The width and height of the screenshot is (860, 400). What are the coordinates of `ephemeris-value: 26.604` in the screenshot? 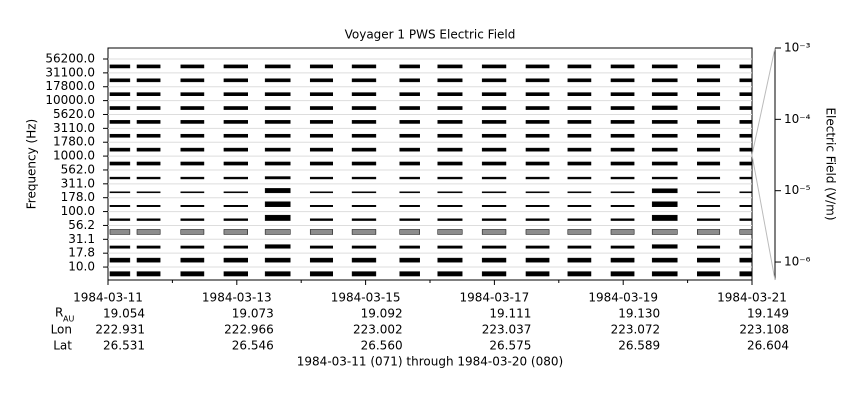 It's located at (768, 346).